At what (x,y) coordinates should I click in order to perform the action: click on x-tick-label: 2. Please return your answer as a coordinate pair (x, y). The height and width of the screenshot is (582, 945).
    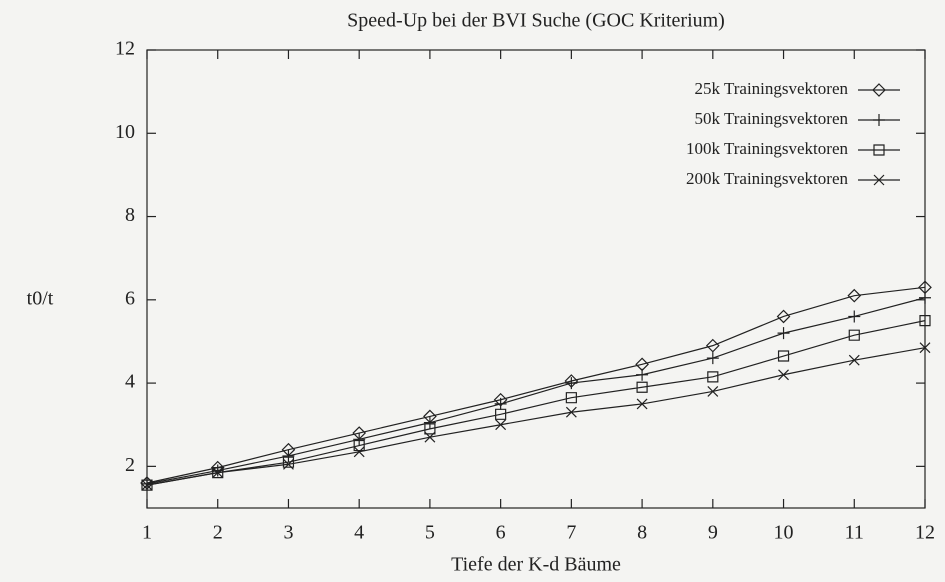
    Looking at the image, I should click on (218, 533).